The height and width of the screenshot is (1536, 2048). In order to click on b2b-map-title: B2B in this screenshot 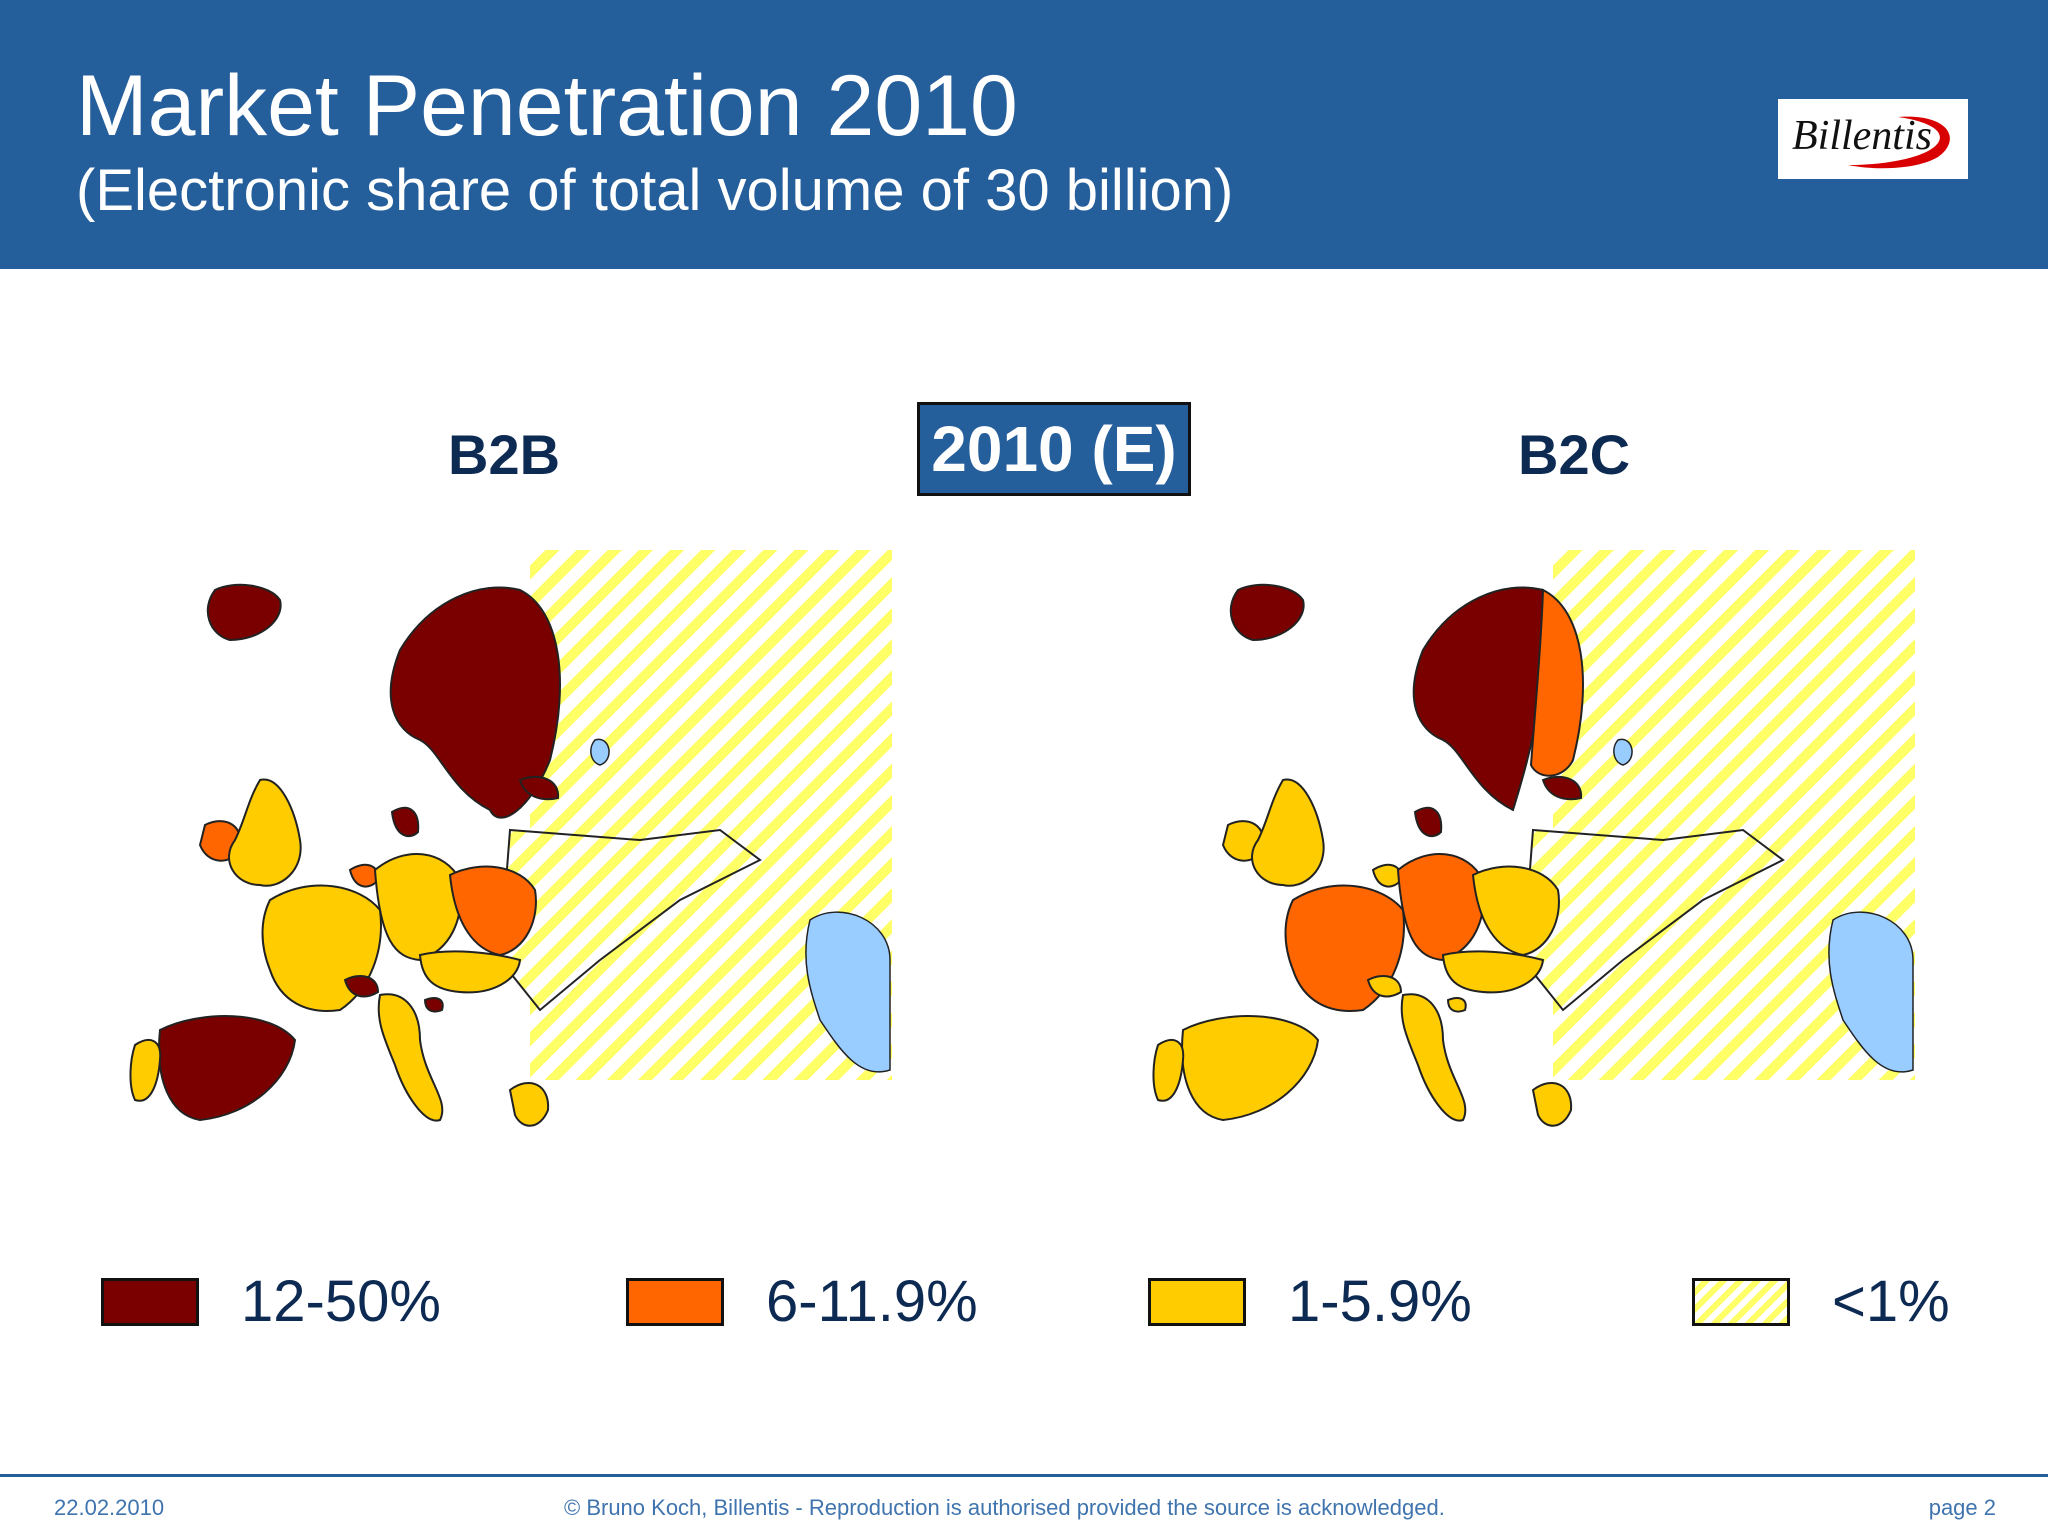, I will do `click(504, 454)`.